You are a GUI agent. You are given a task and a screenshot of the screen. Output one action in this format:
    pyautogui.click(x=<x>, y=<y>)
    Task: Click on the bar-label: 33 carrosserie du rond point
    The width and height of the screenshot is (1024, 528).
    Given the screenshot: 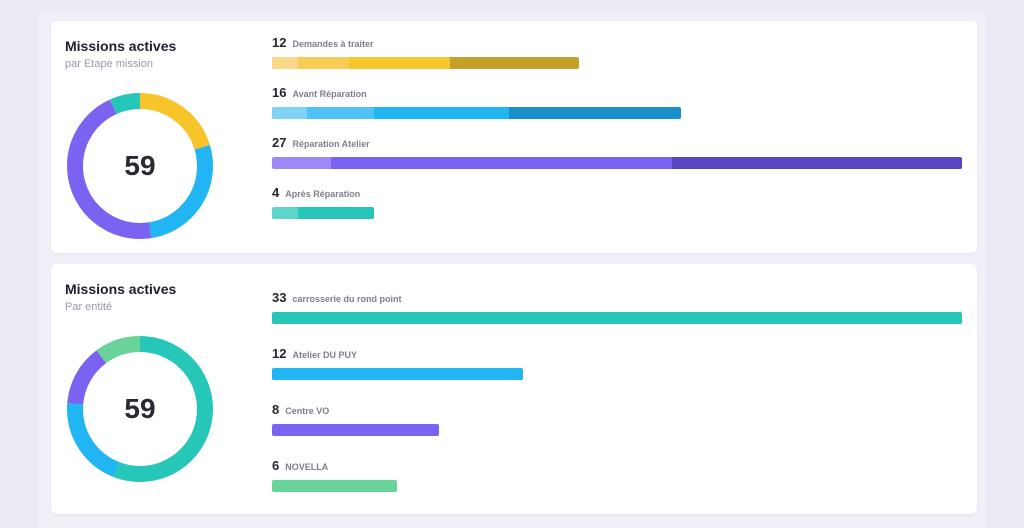 What is the action you would take?
    pyautogui.click(x=618, y=299)
    